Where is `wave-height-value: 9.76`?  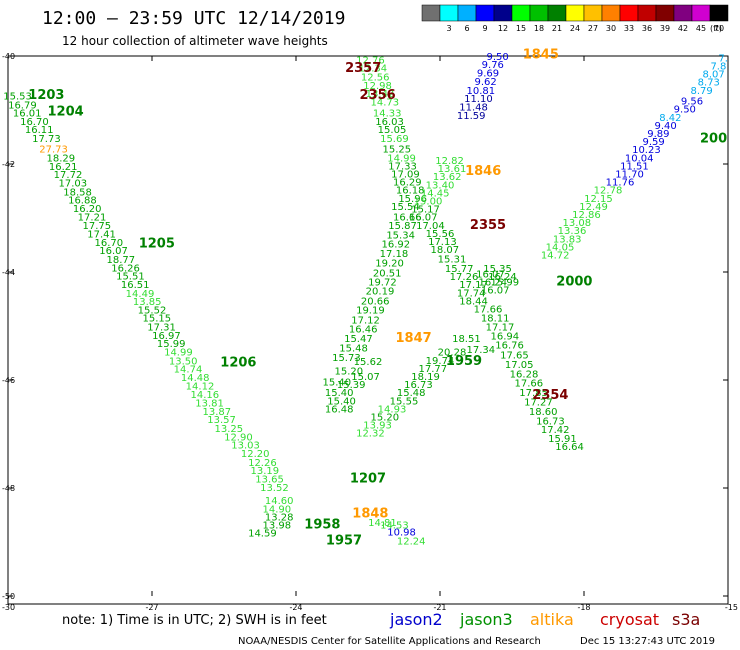 wave-height-value: 9.76 is located at coordinates (493, 65).